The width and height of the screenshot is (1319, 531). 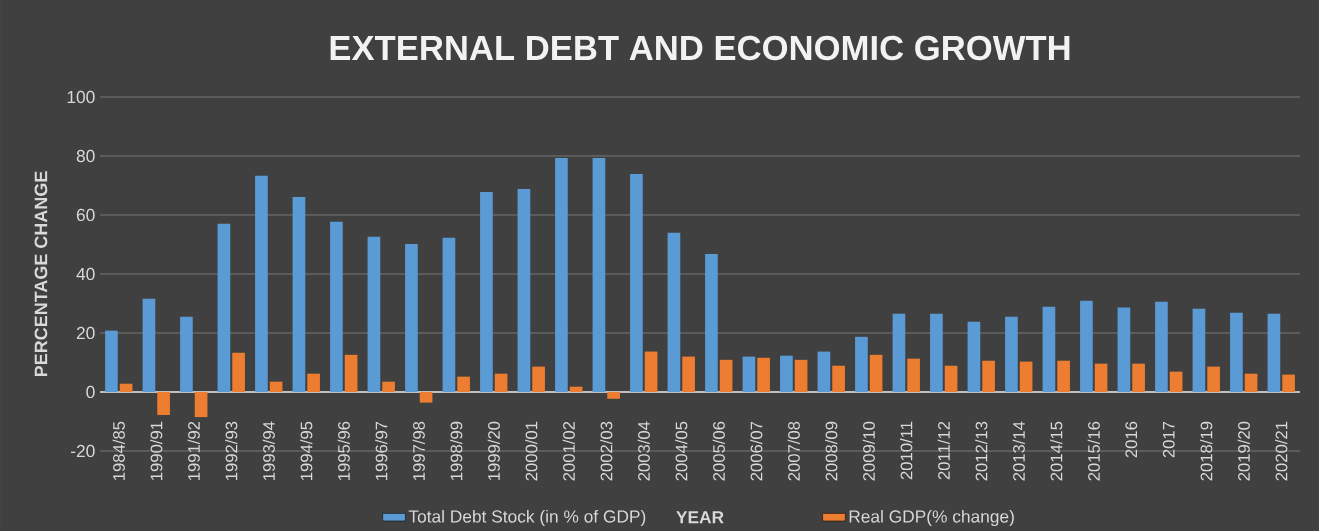 What do you see at coordinates (231, 450) in the screenshot?
I see `x-tick-label: 1992/93` at bounding box center [231, 450].